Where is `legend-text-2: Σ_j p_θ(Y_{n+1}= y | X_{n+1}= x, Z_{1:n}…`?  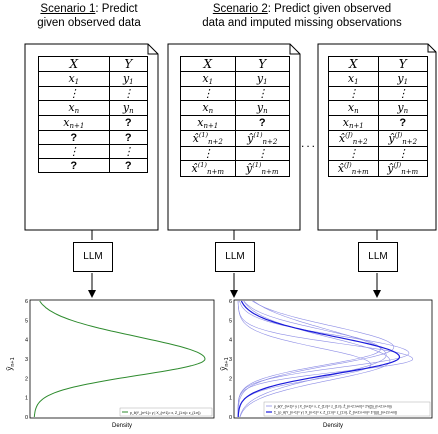 legend-text-2: Σ_j p_θ(Y_{n+1}= y | X_{n+1}= x, Z_{1:n}… is located at coordinates (335, 412).